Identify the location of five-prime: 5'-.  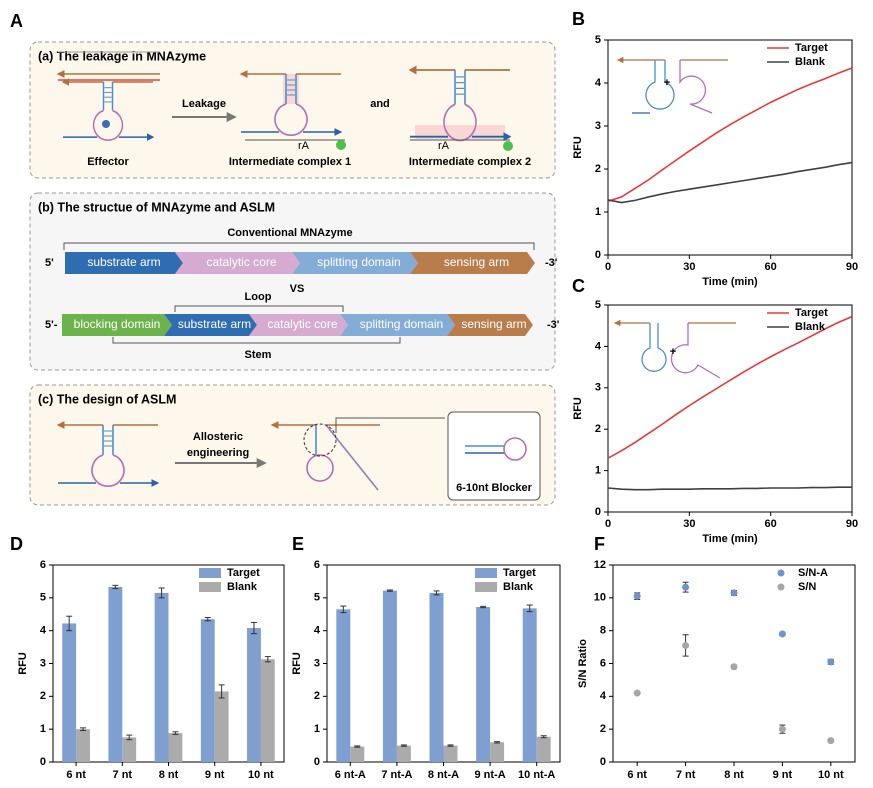
(51, 325).